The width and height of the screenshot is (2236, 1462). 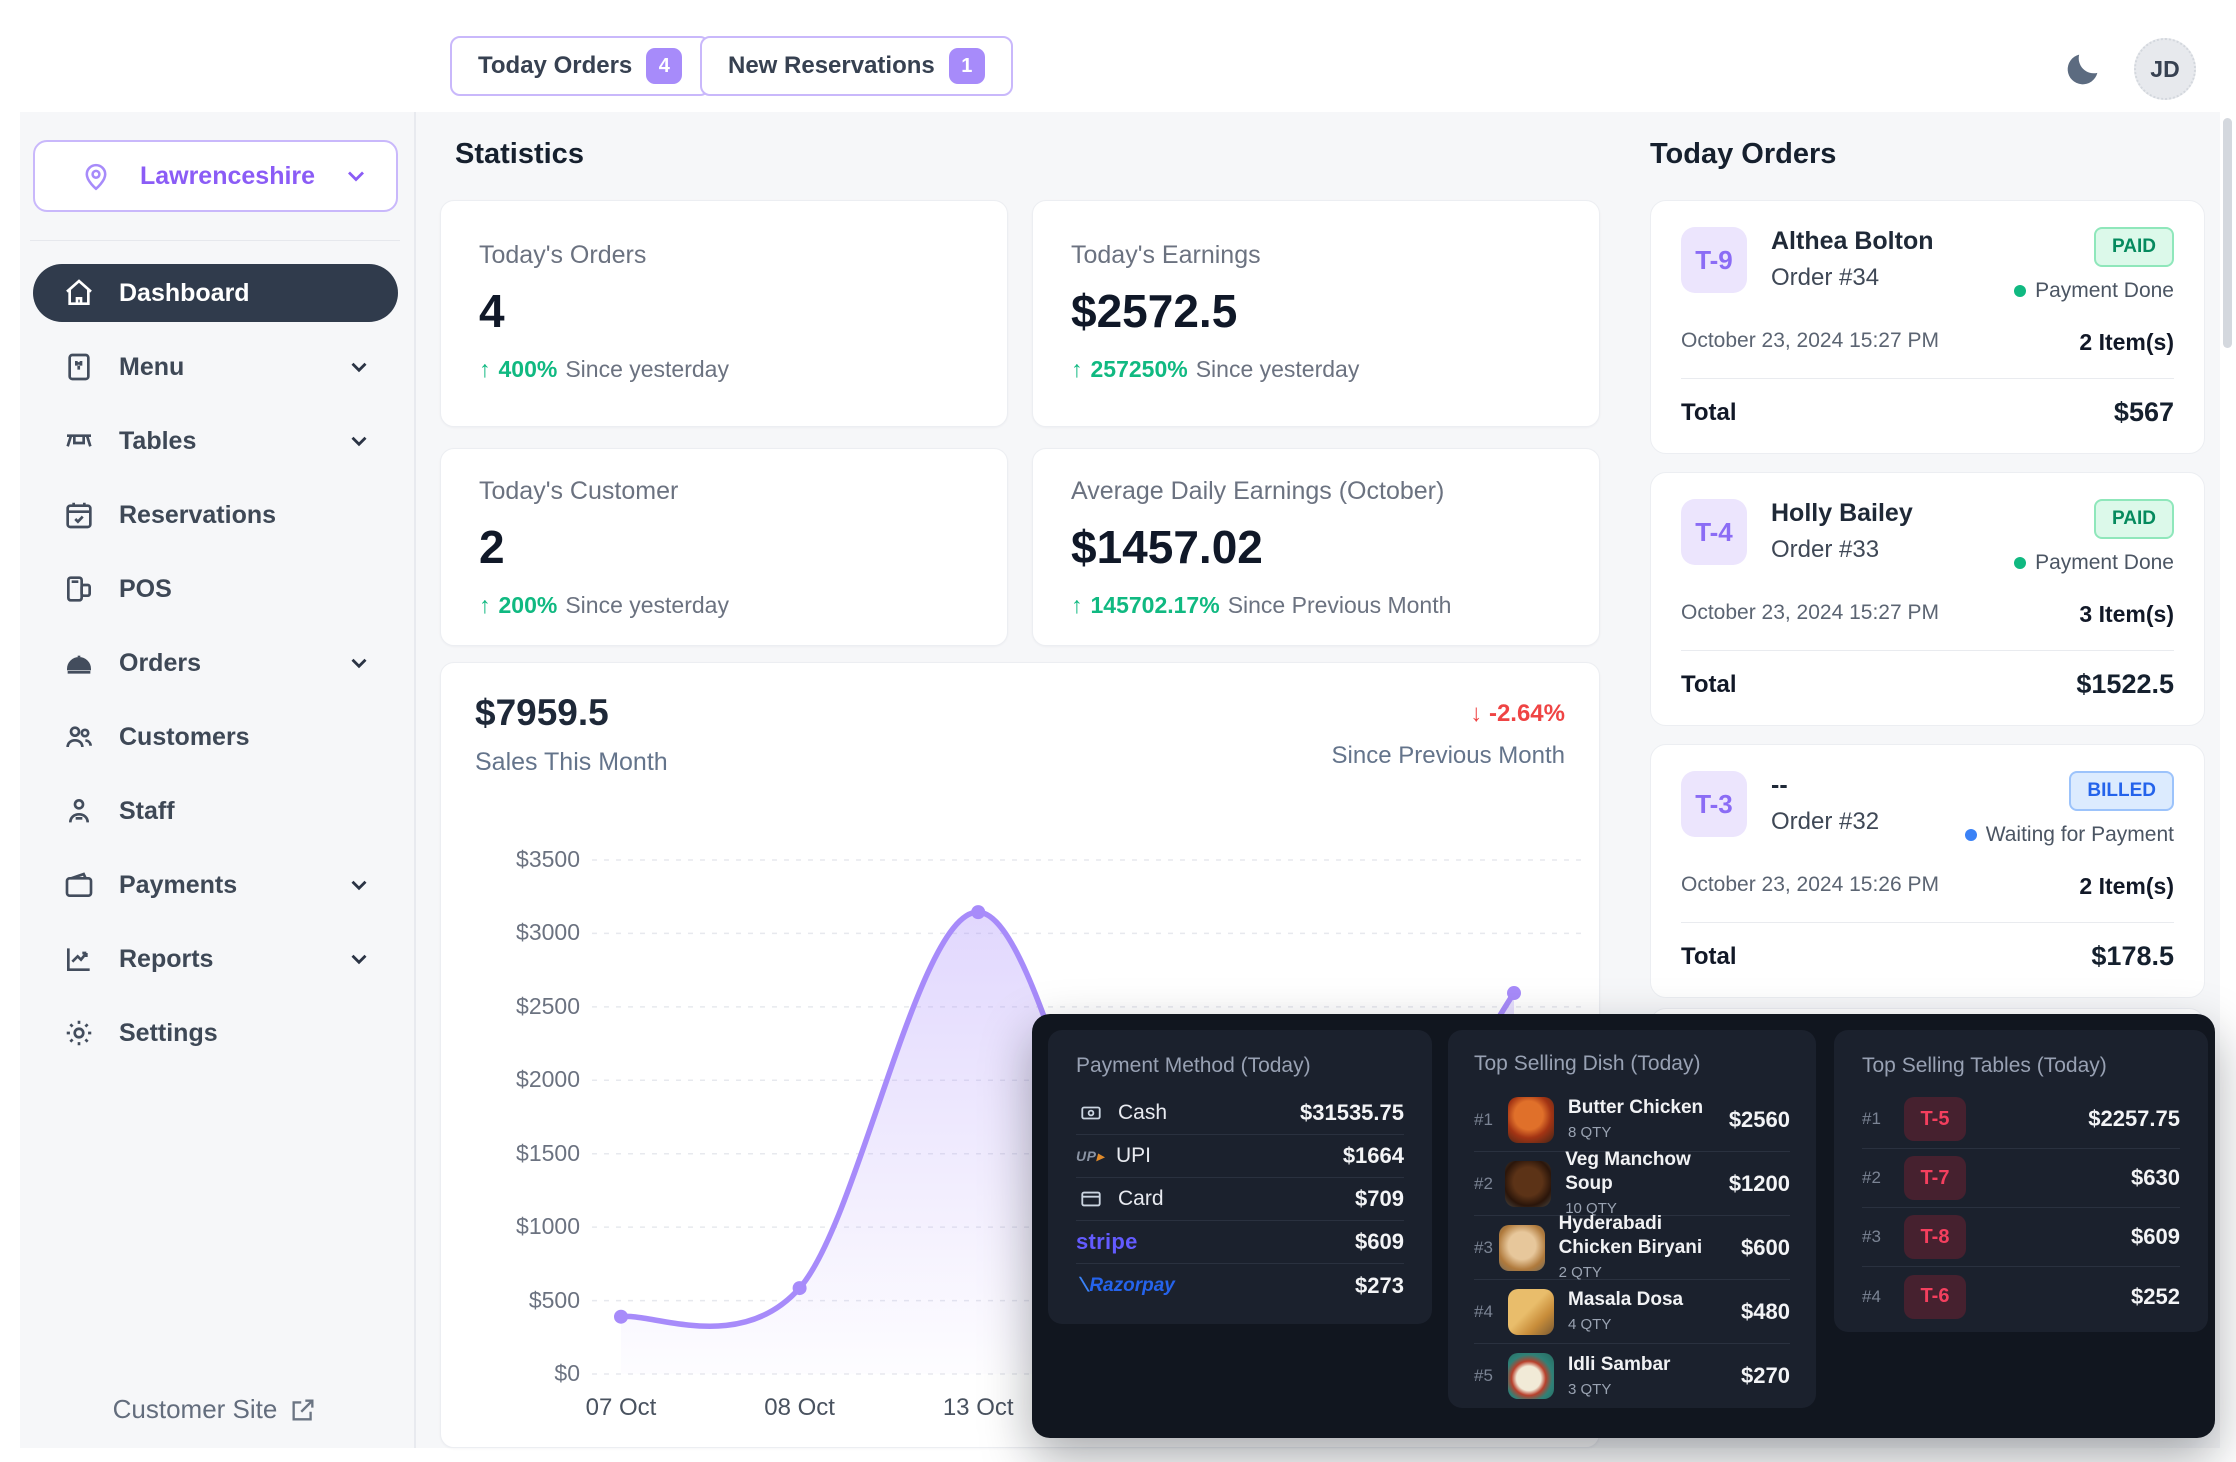 I want to click on dish-amount: $1200, so click(x=1759, y=1183).